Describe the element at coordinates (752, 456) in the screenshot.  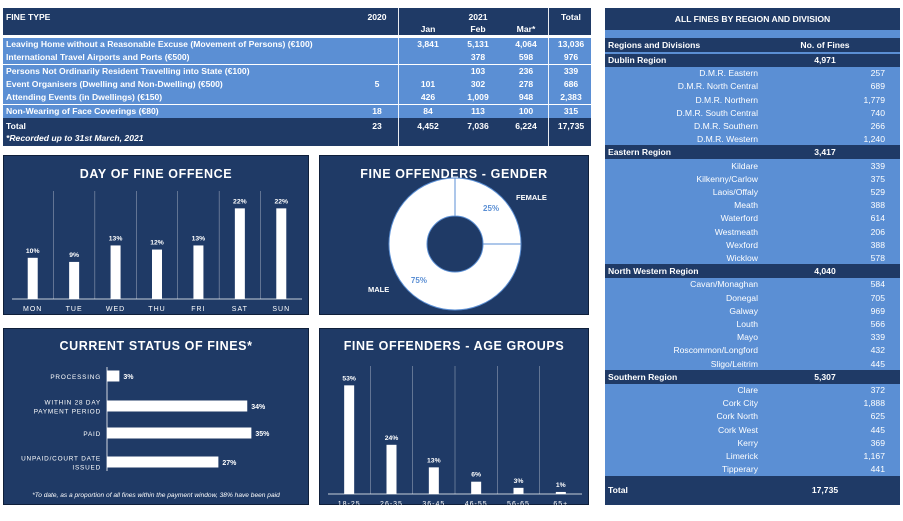
I see `division-row: Limerick 1,167` at that location.